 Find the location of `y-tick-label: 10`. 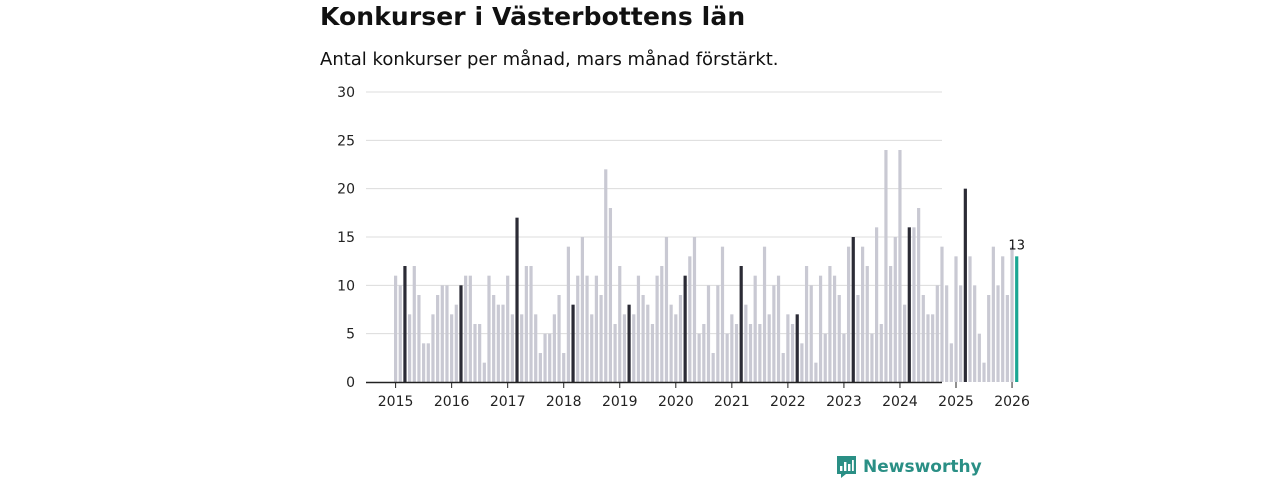

y-tick-label: 10 is located at coordinates (346, 286).